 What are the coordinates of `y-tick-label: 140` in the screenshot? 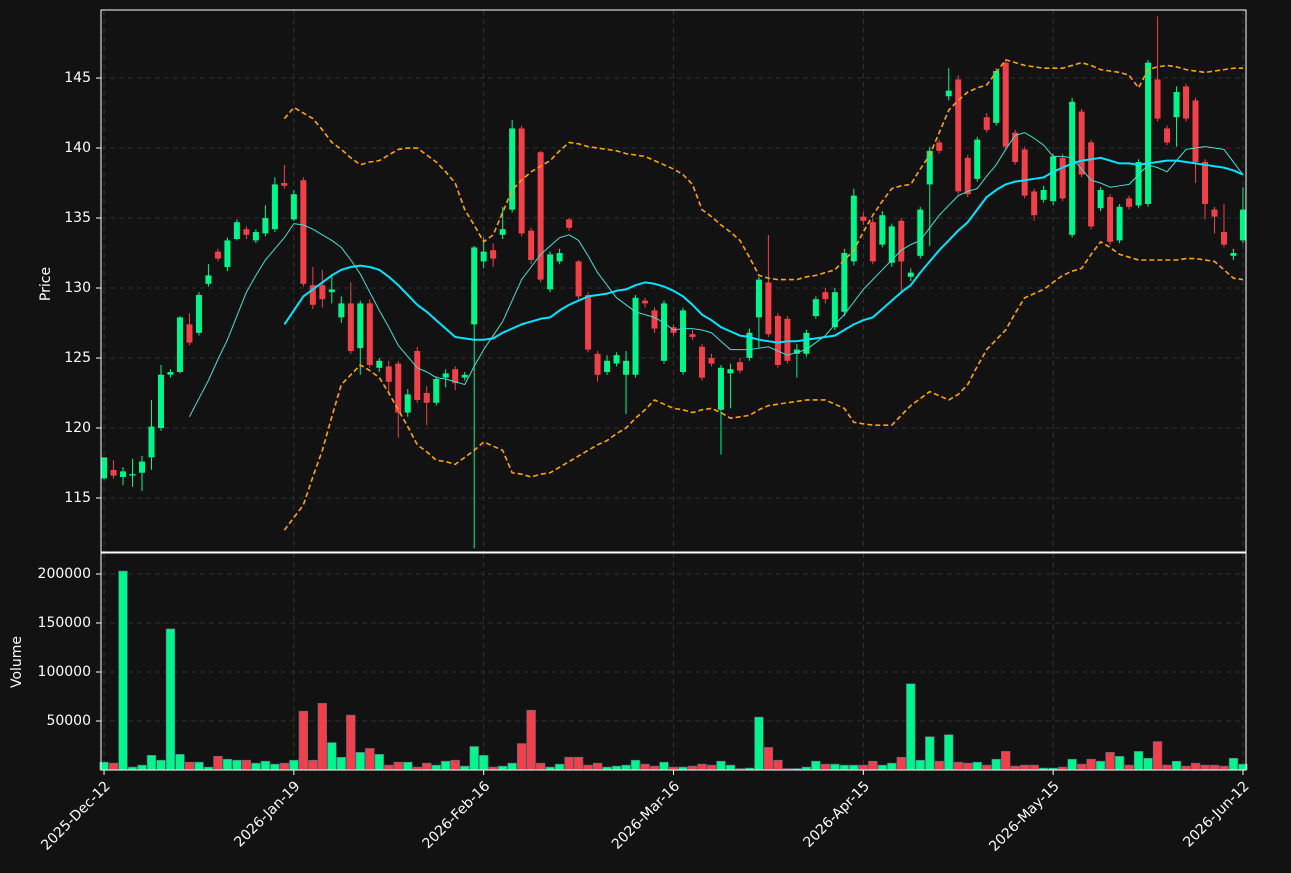 It's located at (77, 148).